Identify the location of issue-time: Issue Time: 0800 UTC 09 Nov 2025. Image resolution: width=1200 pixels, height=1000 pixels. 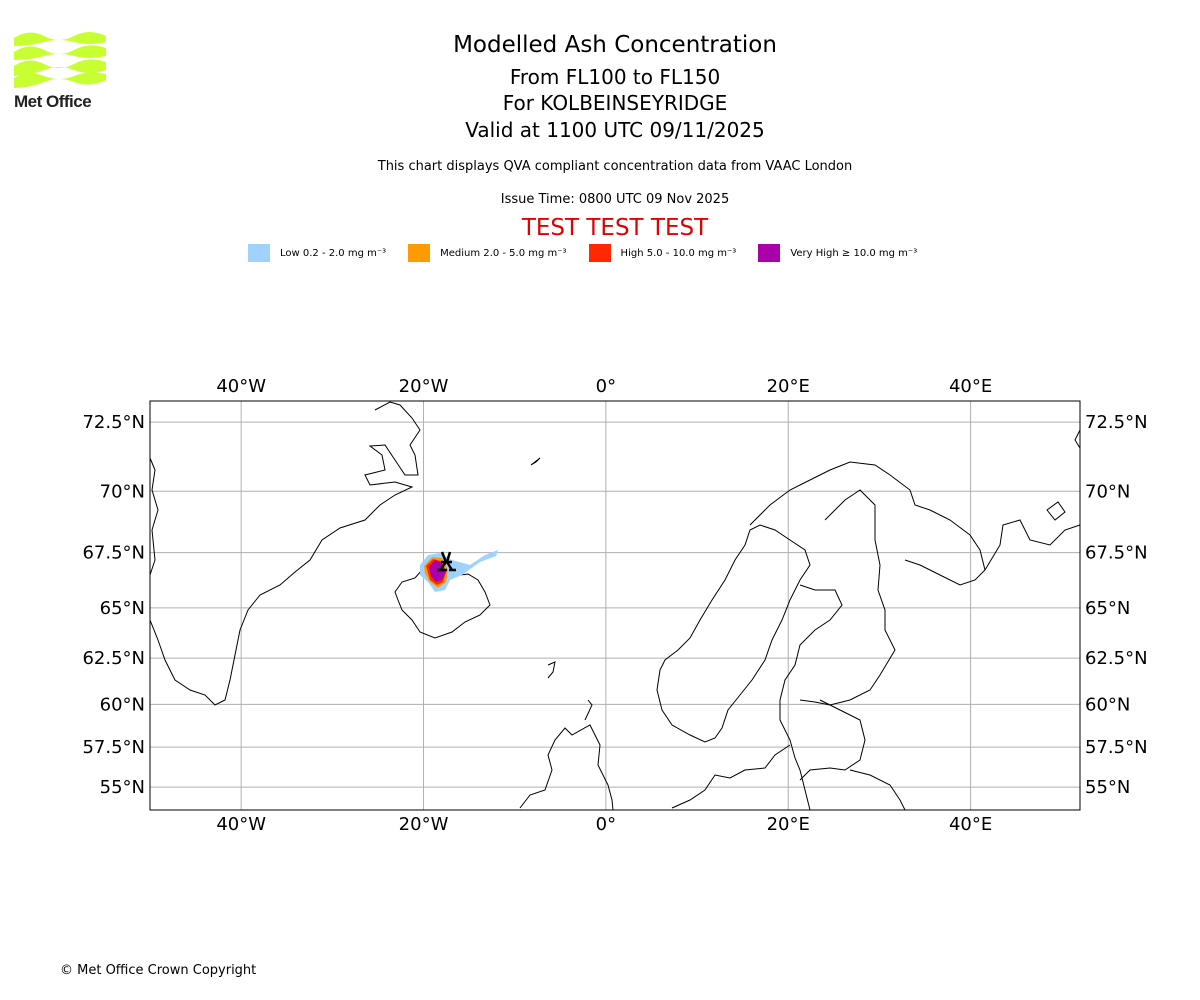
(615, 199).